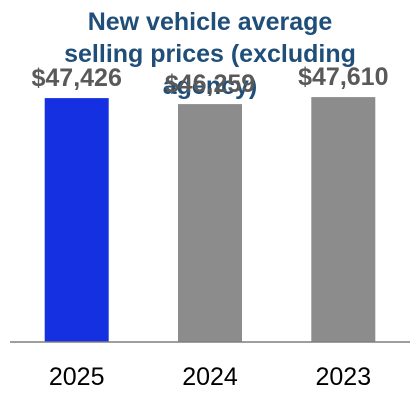 The width and height of the screenshot is (420, 400). I want to click on bar-2025, so click(76, 220).